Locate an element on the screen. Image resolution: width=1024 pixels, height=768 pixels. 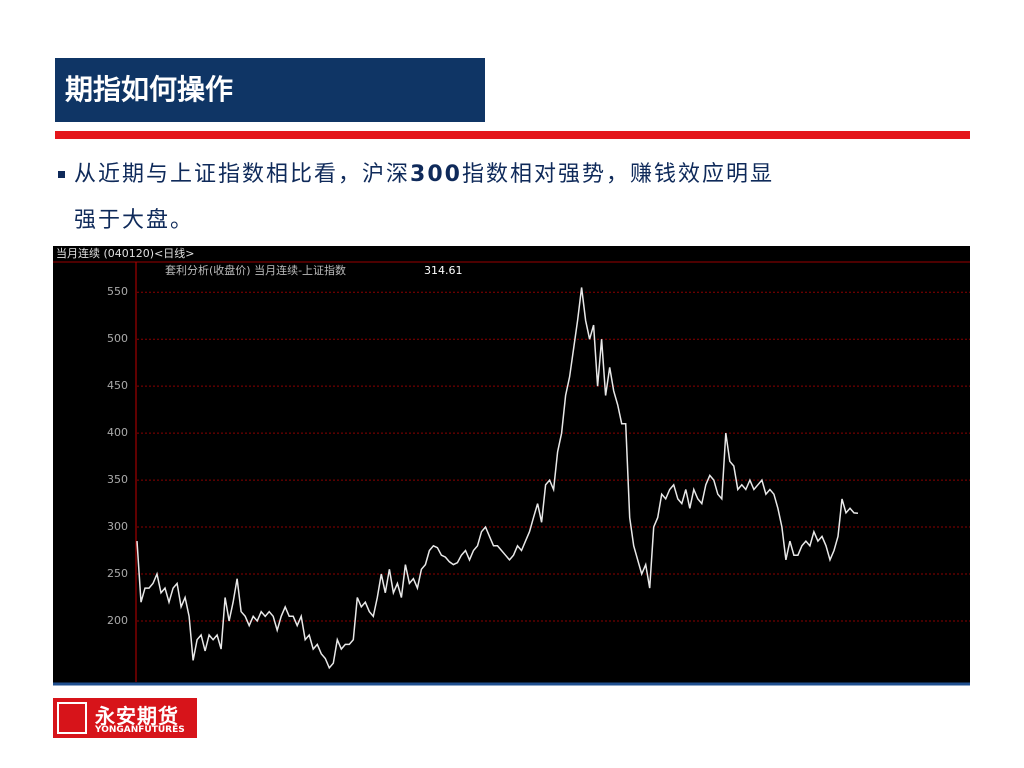
y-tick-label: 250 is located at coordinates (117, 573).